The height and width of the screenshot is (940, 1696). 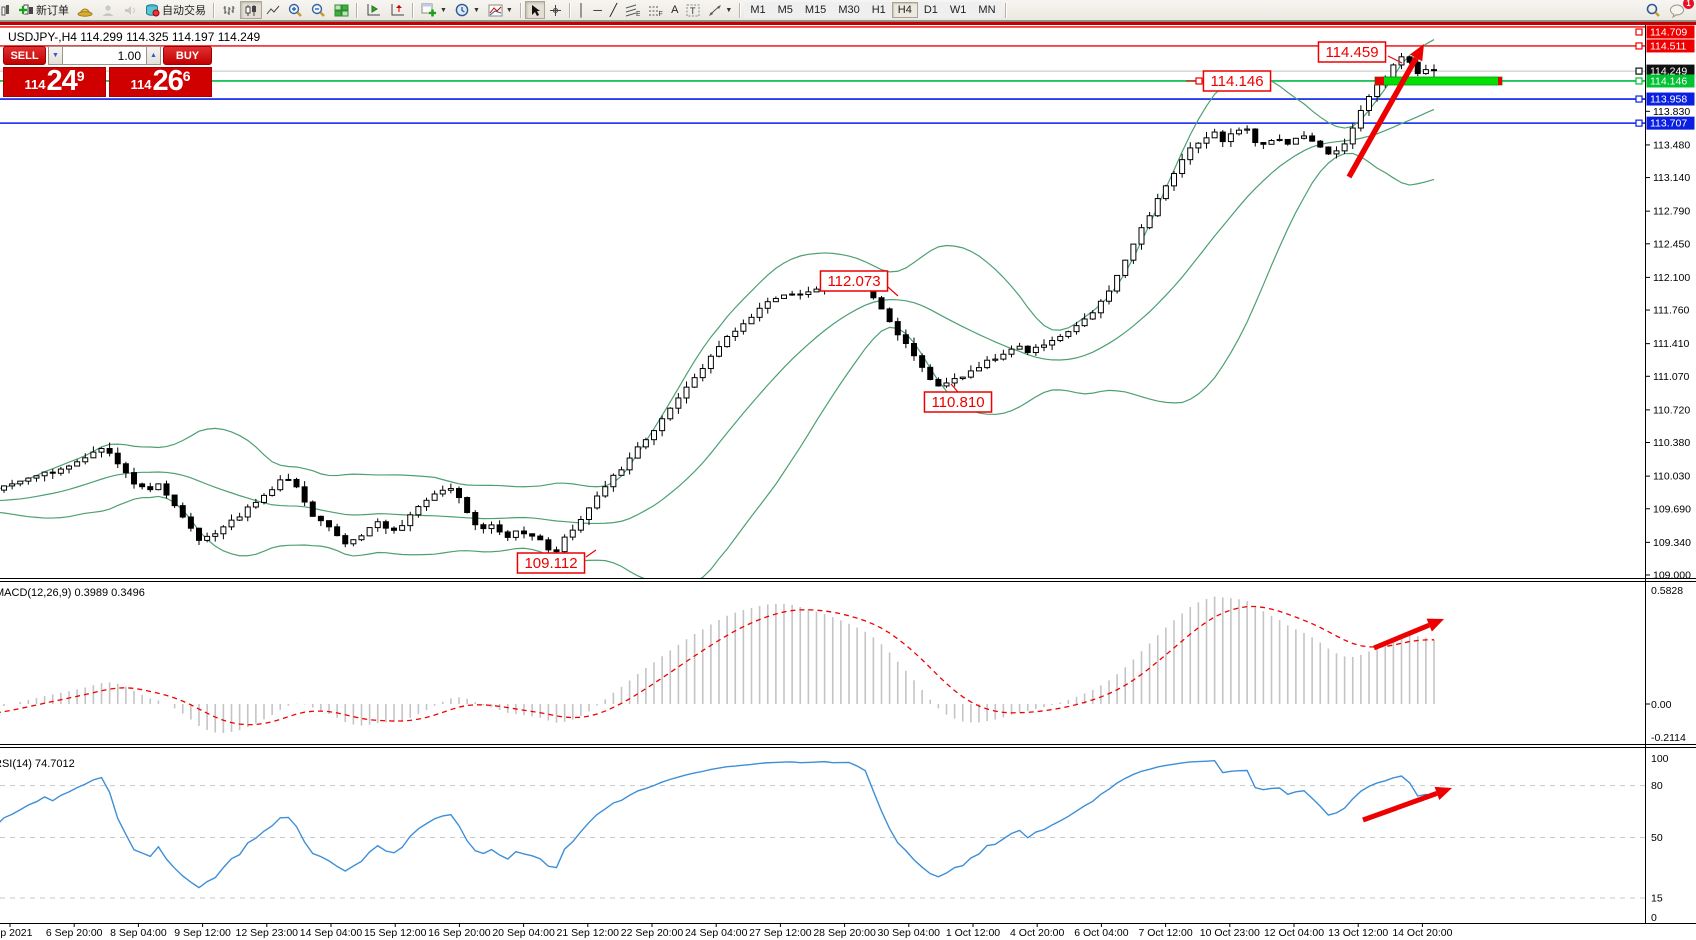 I want to click on label-connector, so click(x=1395, y=59).